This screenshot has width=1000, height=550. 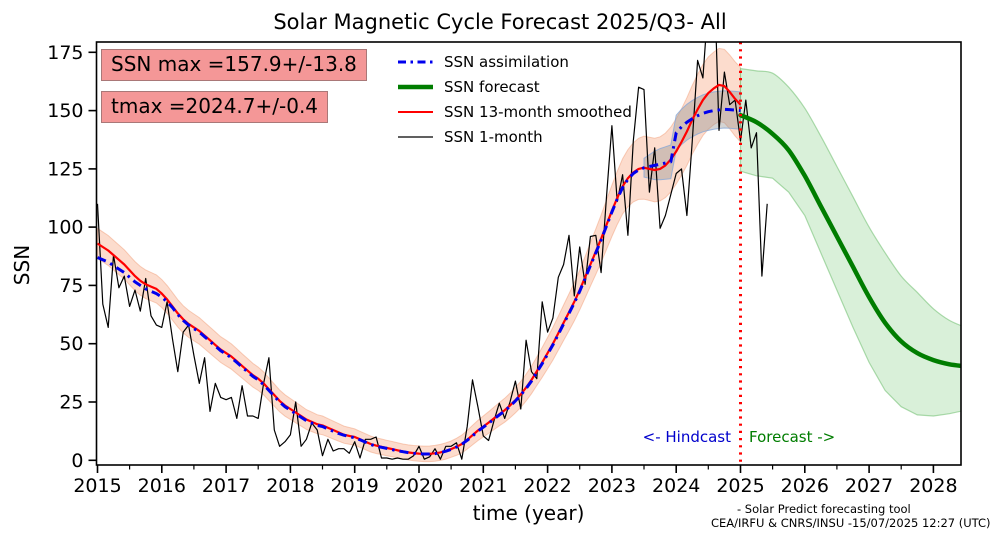 I want to click on y-tick-label: 75, so click(x=71, y=286).